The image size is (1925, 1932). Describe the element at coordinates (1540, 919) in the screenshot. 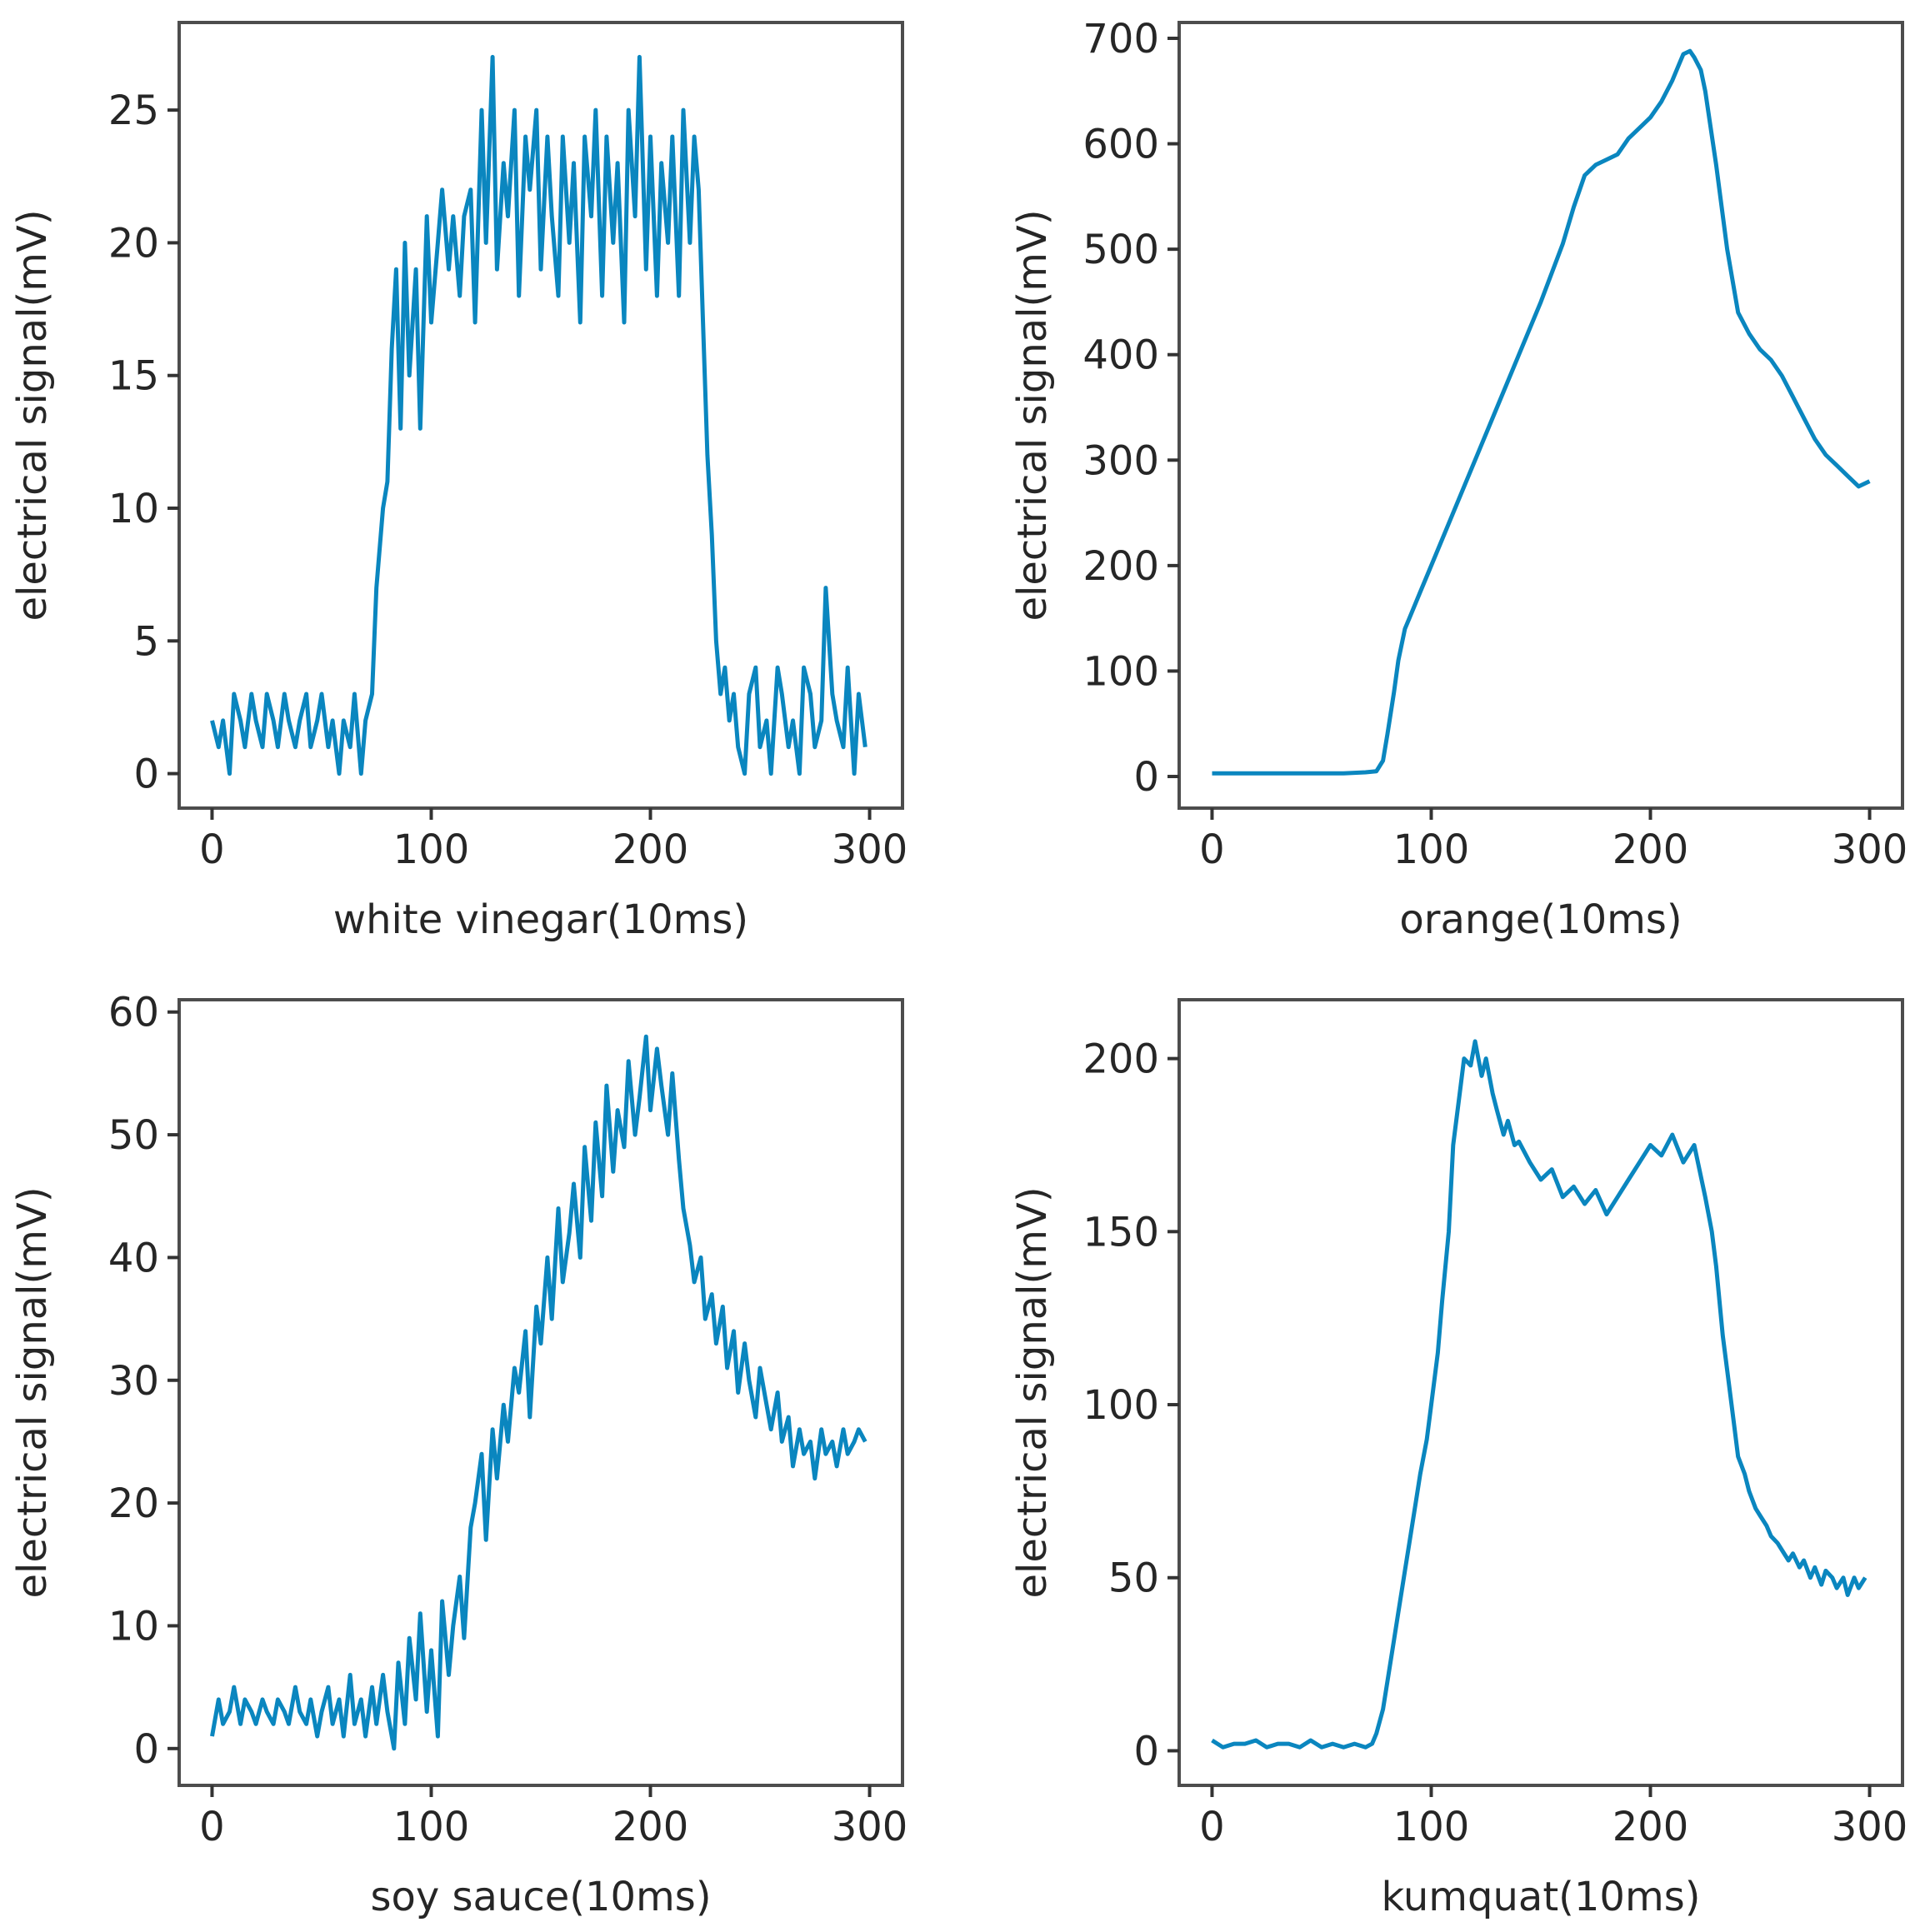

I see `x-axis-label: orange(10ms)` at that location.